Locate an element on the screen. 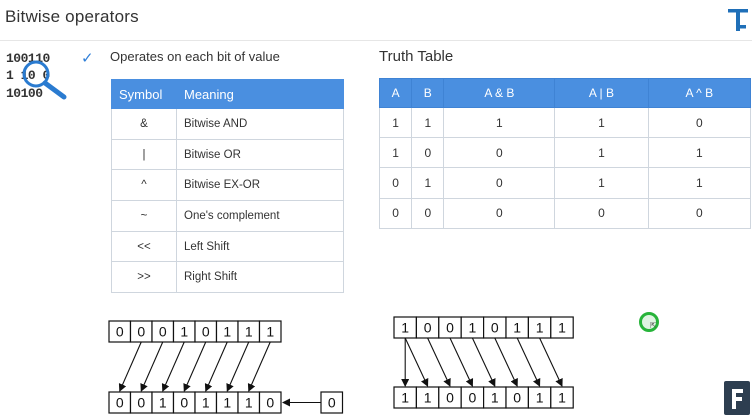 This screenshot has height=420, width=752. operator-symbol: ~ is located at coordinates (144, 216).